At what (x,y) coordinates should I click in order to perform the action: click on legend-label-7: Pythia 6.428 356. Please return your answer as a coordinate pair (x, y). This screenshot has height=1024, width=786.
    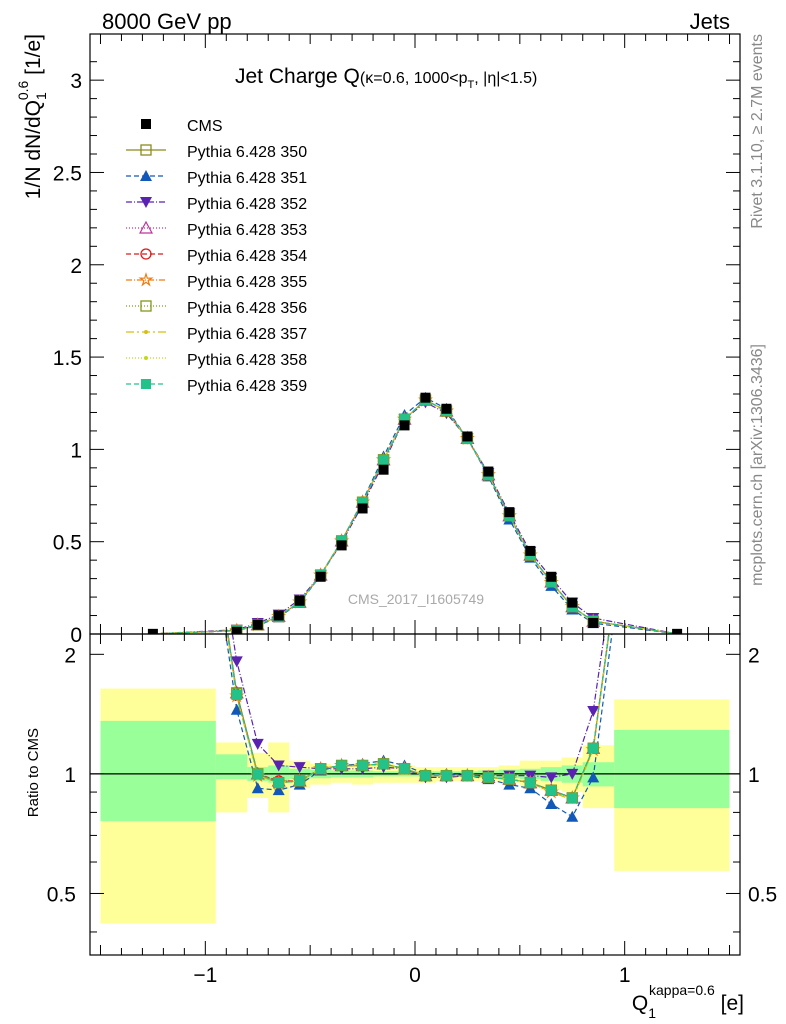
    Looking at the image, I should click on (247, 308).